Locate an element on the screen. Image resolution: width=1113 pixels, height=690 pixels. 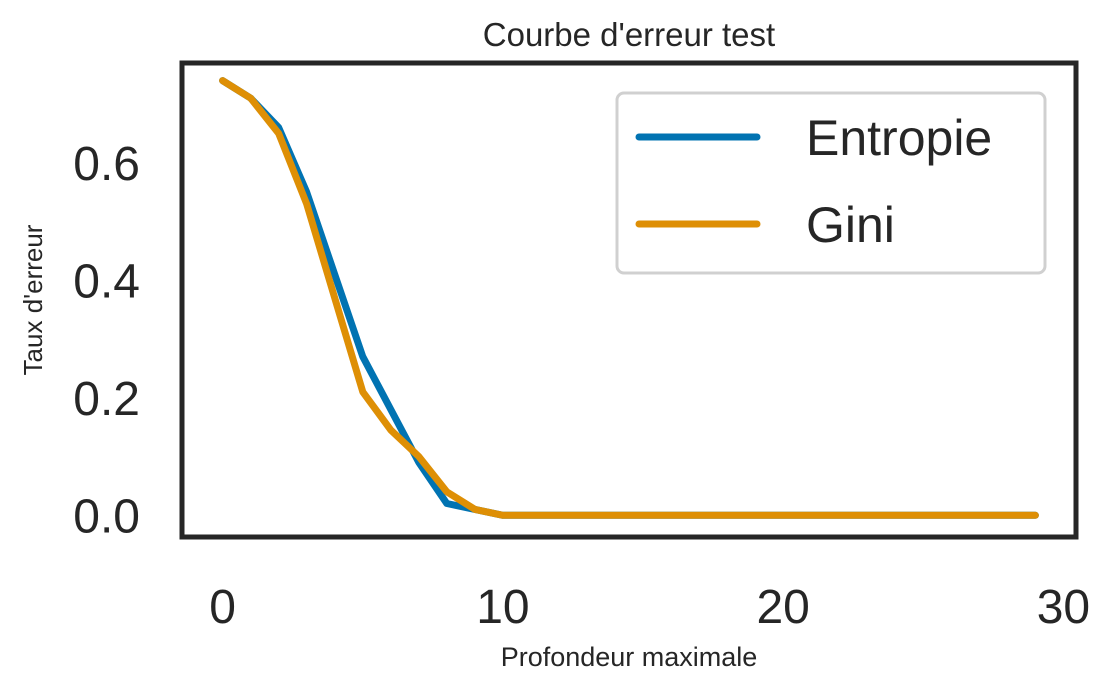
legend-label-gini: Gini is located at coordinates (850, 225).